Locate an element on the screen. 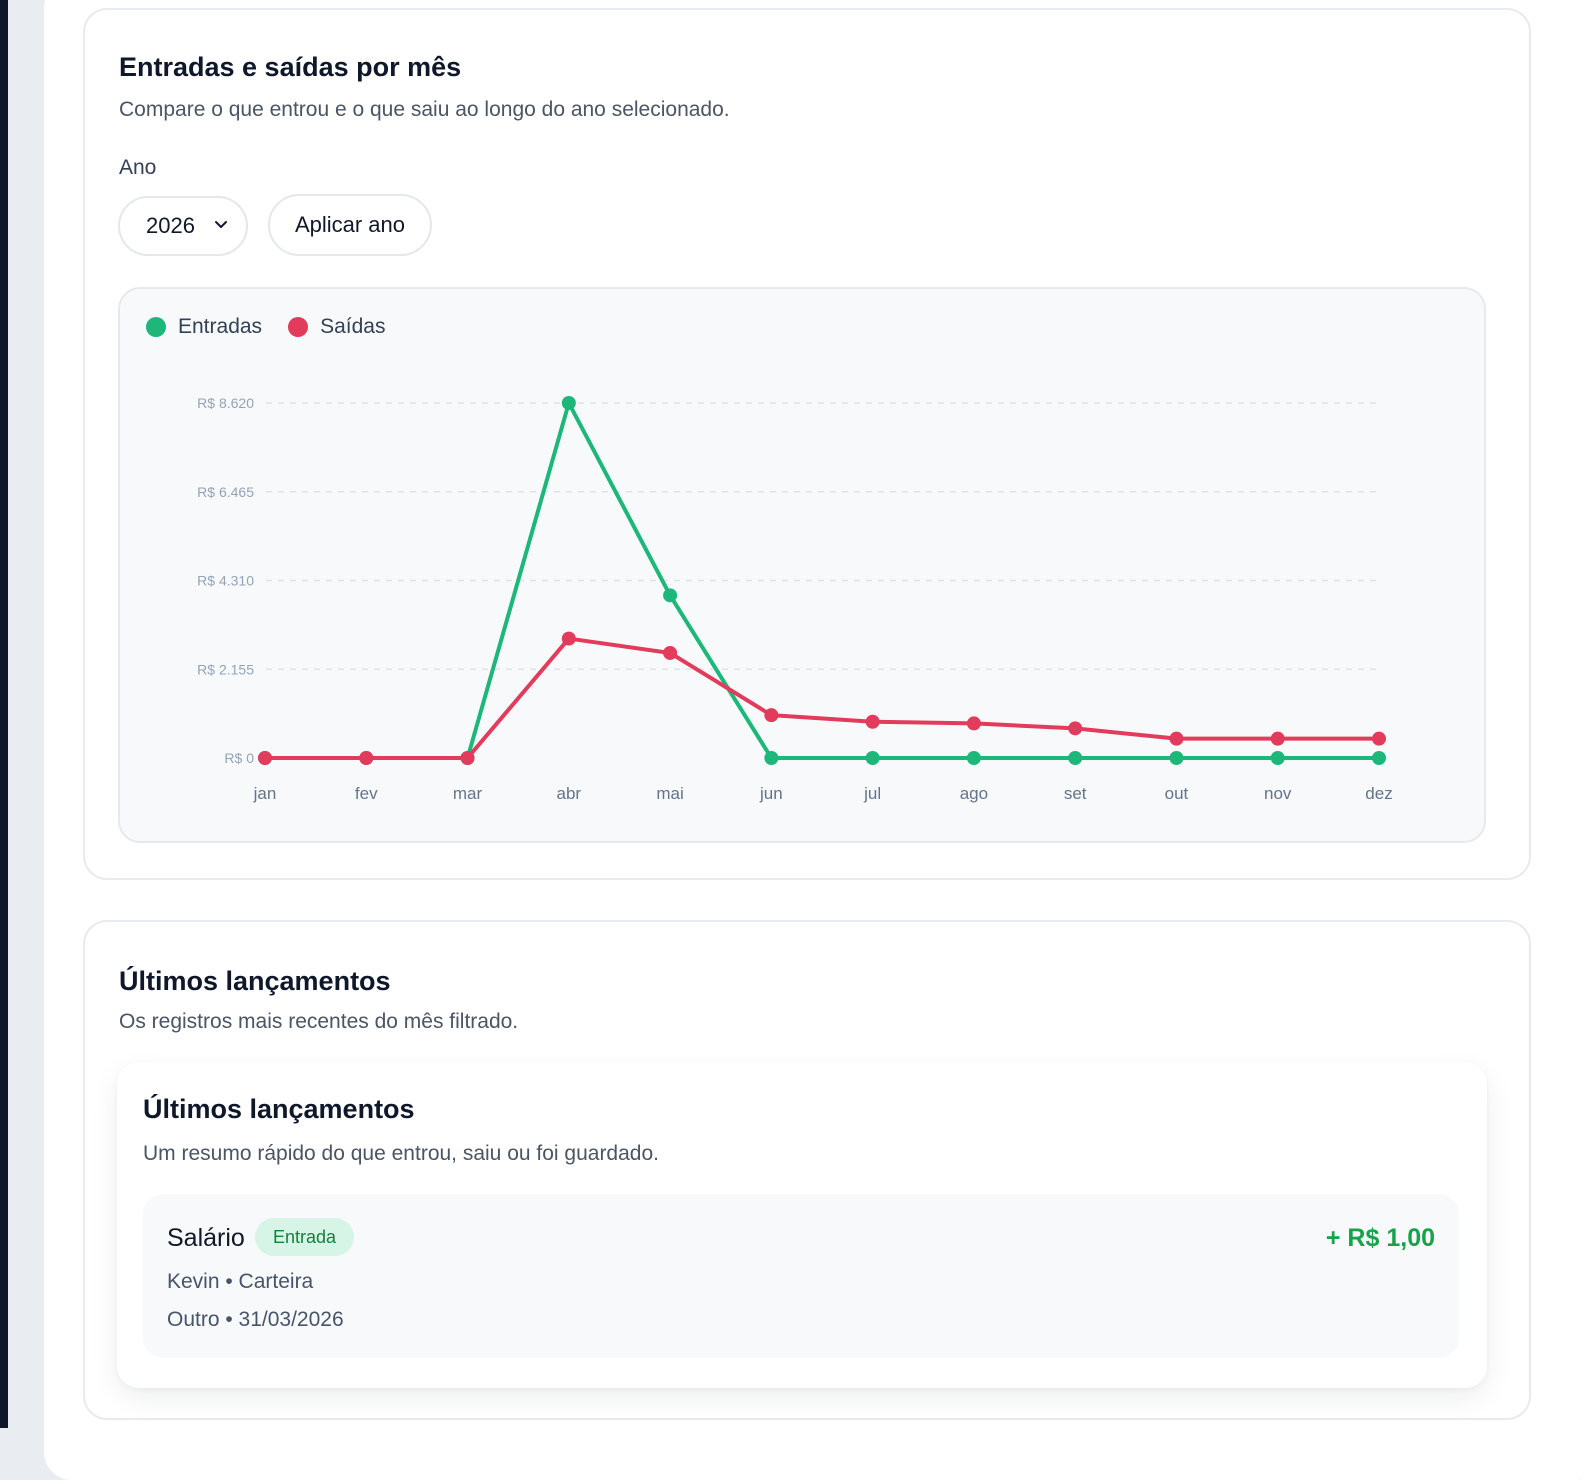 Image resolution: width=1582 pixels, height=1480 pixels. entry-type-badge: Entrada is located at coordinates (305, 1237).